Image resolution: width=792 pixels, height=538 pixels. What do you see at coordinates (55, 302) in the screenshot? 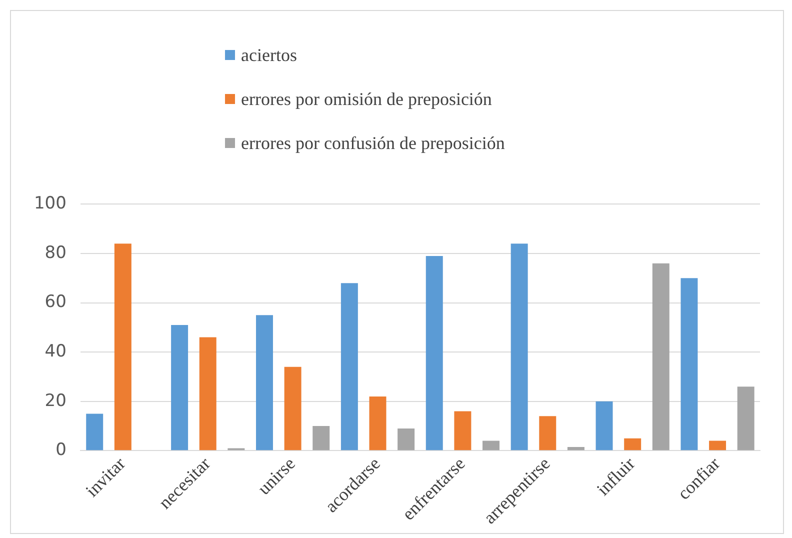
I see `y-tick-label: 60` at bounding box center [55, 302].